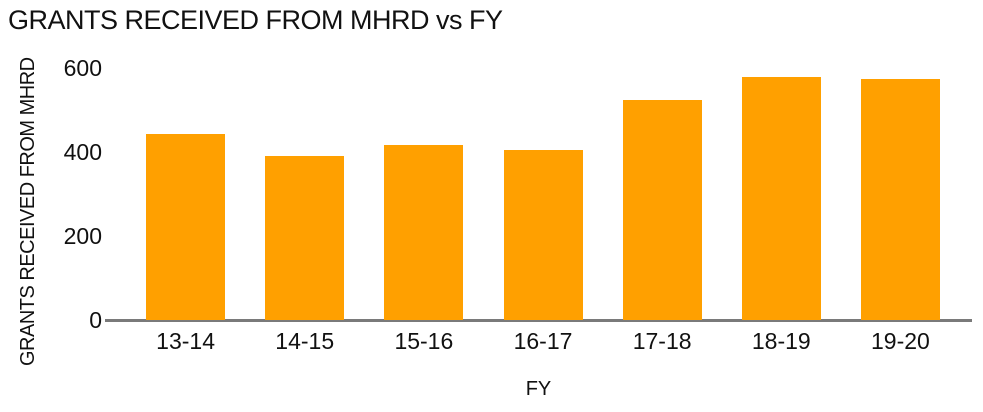 The image size is (983, 412). What do you see at coordinates (82, 236) in the screenshot?
I see `y-tick-label: 200` at bounding box center [82, 236].